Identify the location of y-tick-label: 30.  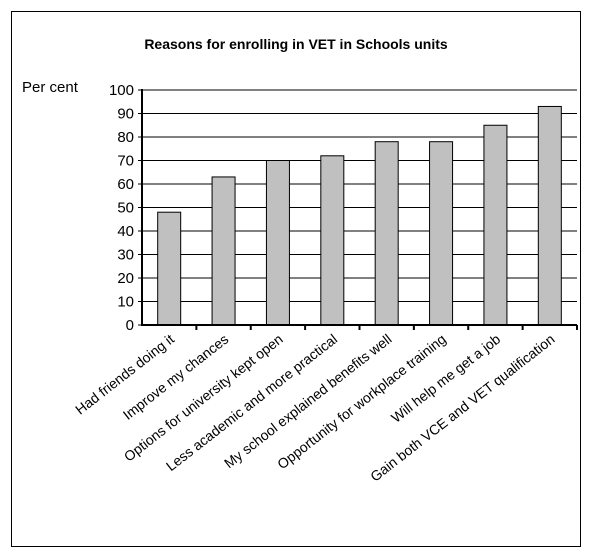
(125, 255).